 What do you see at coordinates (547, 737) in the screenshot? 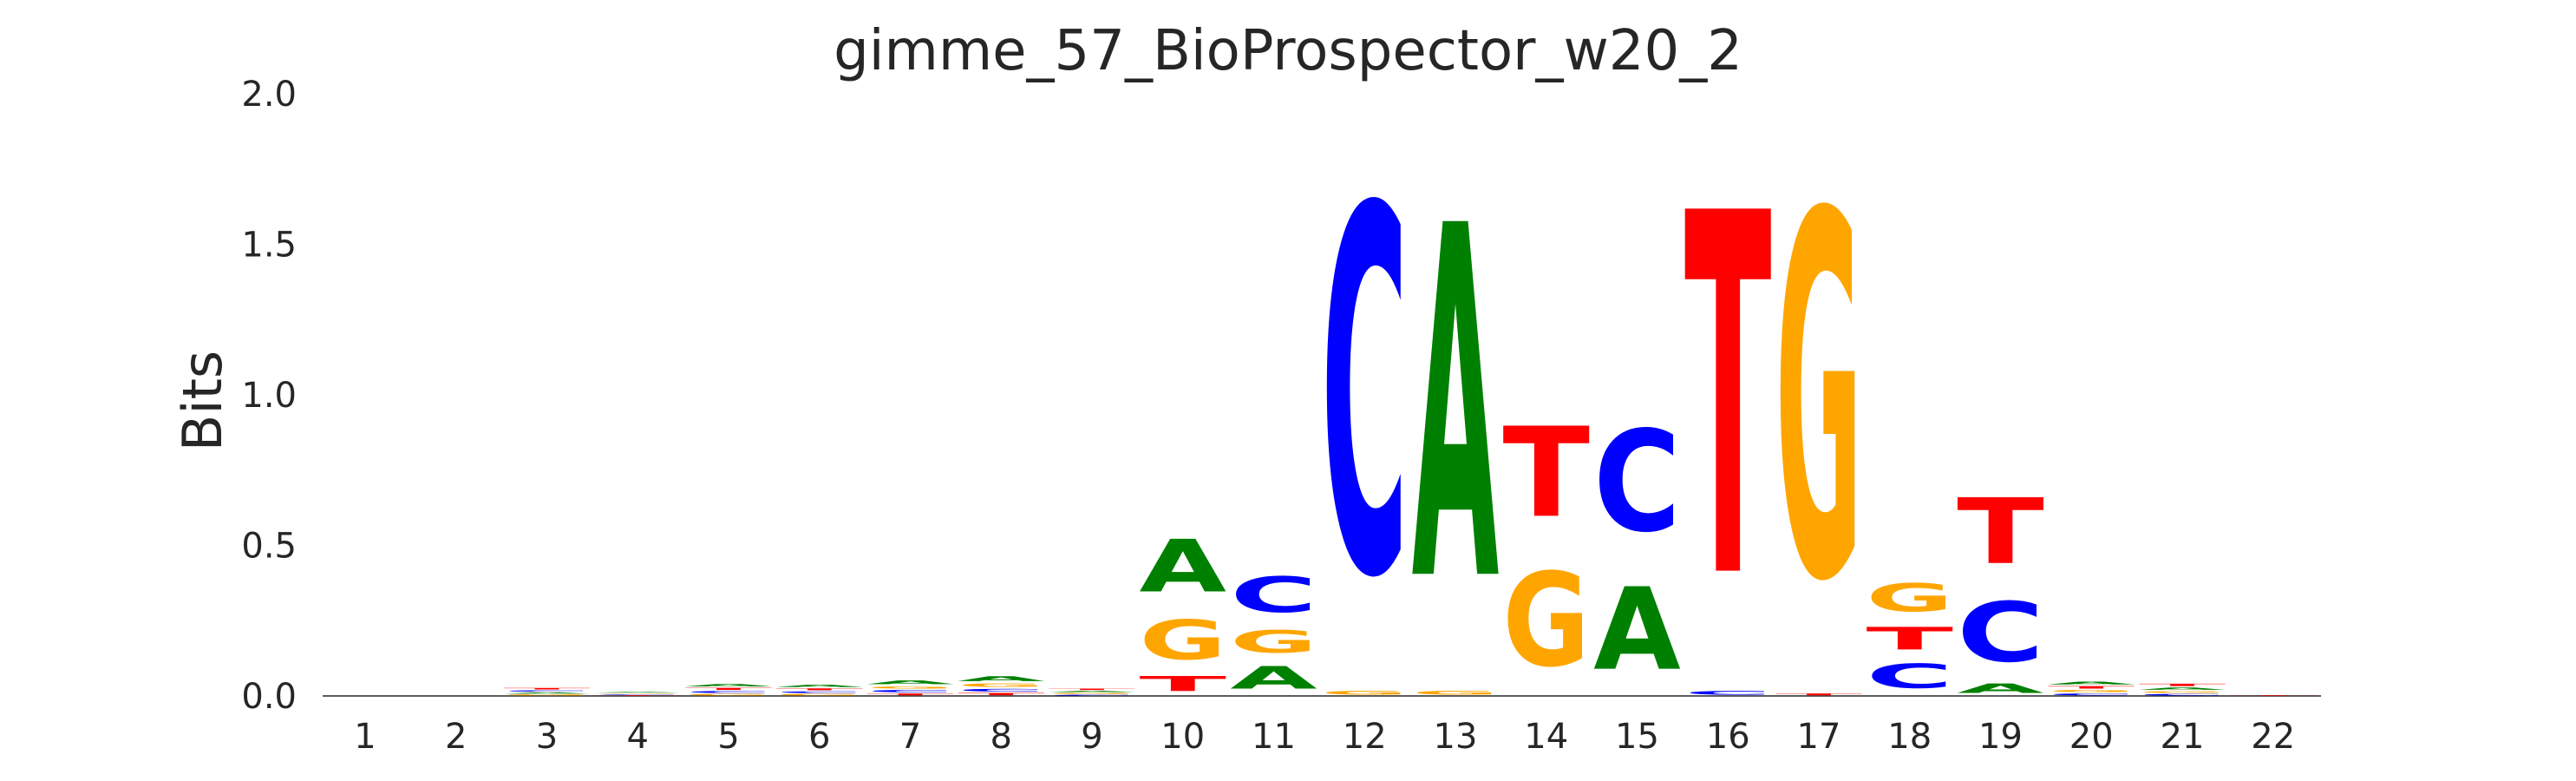
I see `x-tick-label: 3` at bounding box center [547, 737].